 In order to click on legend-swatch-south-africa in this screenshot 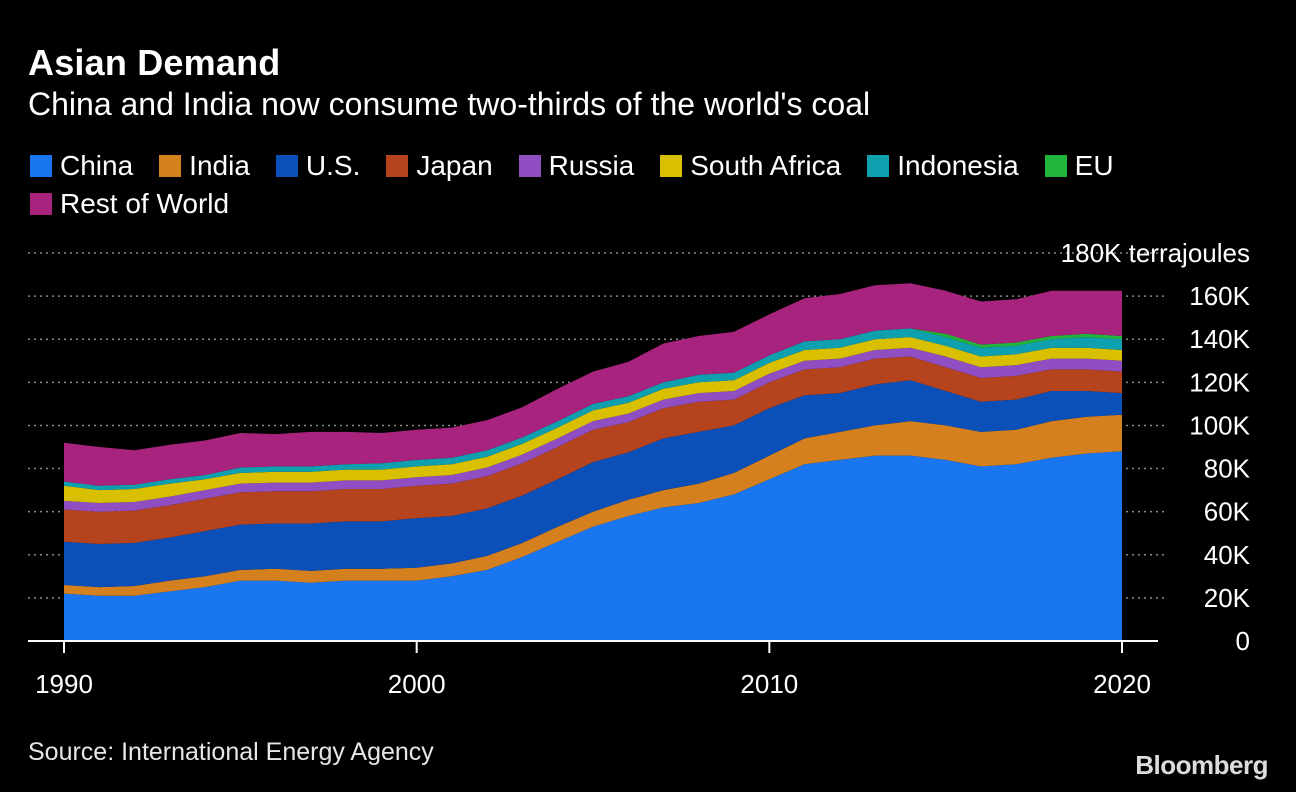, I will do `click(671, 166)`.